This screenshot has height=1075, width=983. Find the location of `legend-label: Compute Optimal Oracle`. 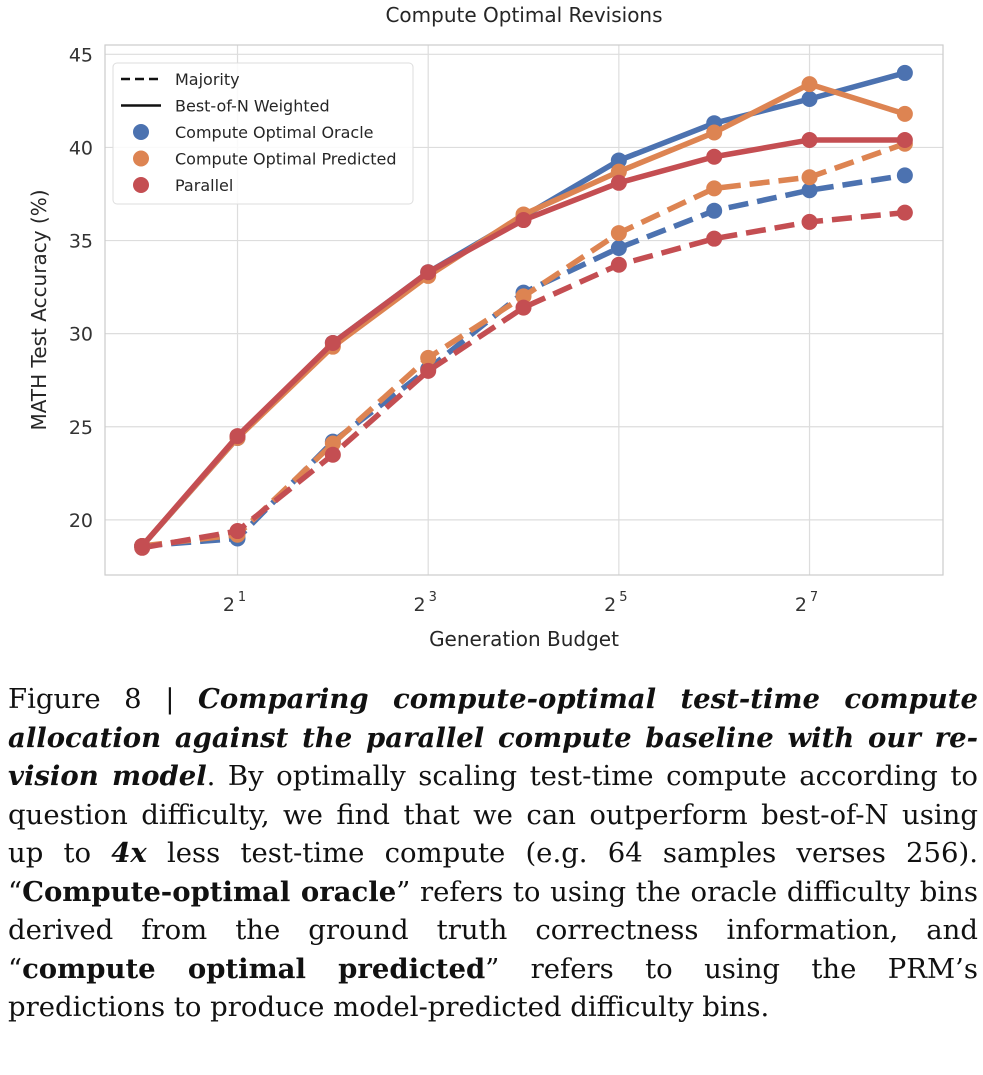

legend-label: Compute Optimal Oracle is located at coordinates (274, 132).